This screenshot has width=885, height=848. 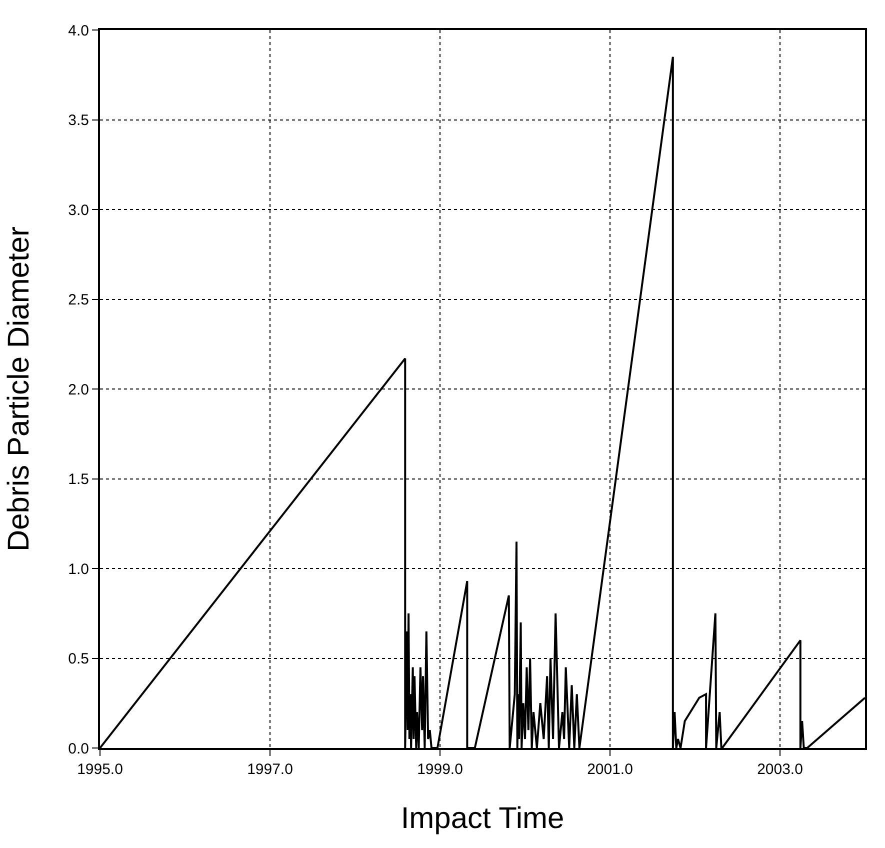 What do you see at coordinates (78, 300) in the screenshot?
I see `y-tick-label: 2.5` at bounding box center [78, 300].